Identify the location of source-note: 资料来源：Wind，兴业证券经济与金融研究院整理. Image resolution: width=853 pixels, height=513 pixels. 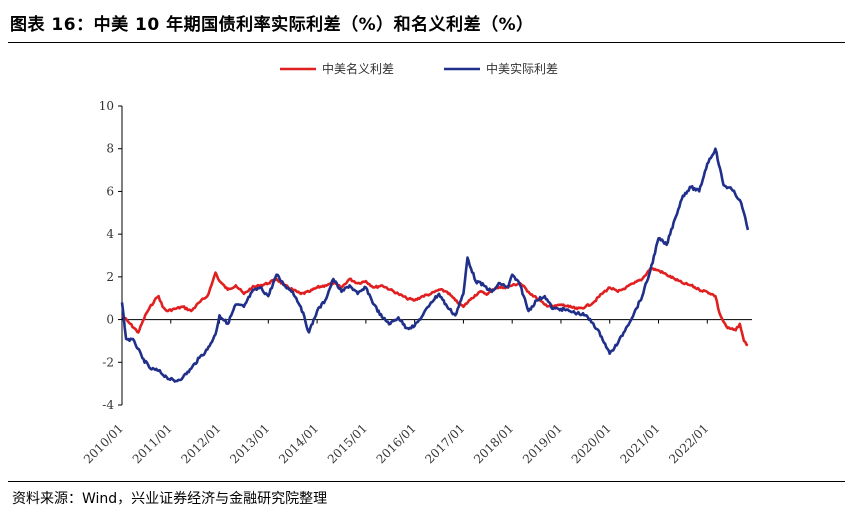
(170, 499).